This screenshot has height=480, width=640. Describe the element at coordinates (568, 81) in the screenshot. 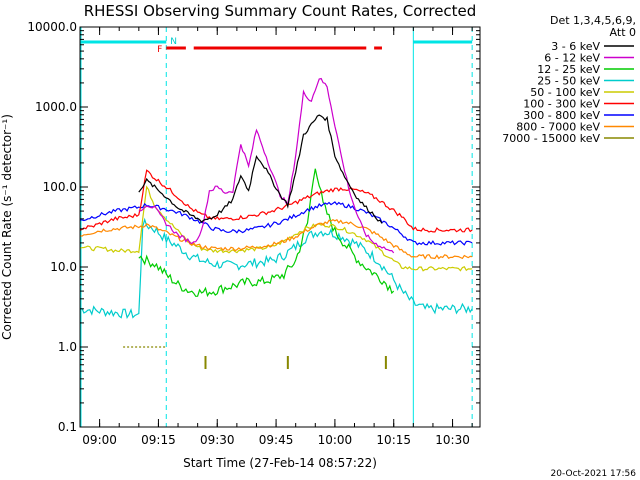

I see `legend-entry-label: 25 - 50 keV` at that location.